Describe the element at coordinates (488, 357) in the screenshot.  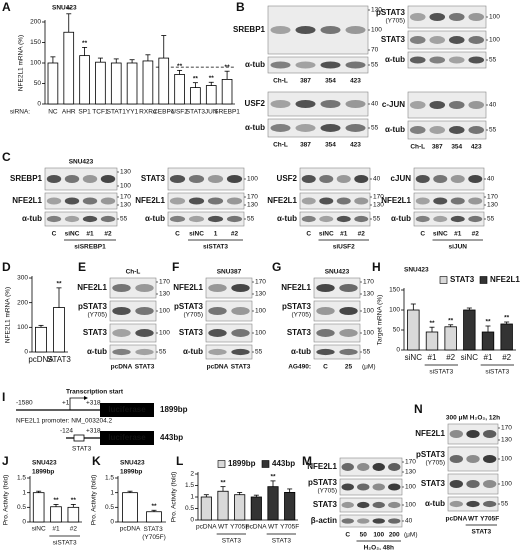
I see `x-tick-label: #1` at that location.